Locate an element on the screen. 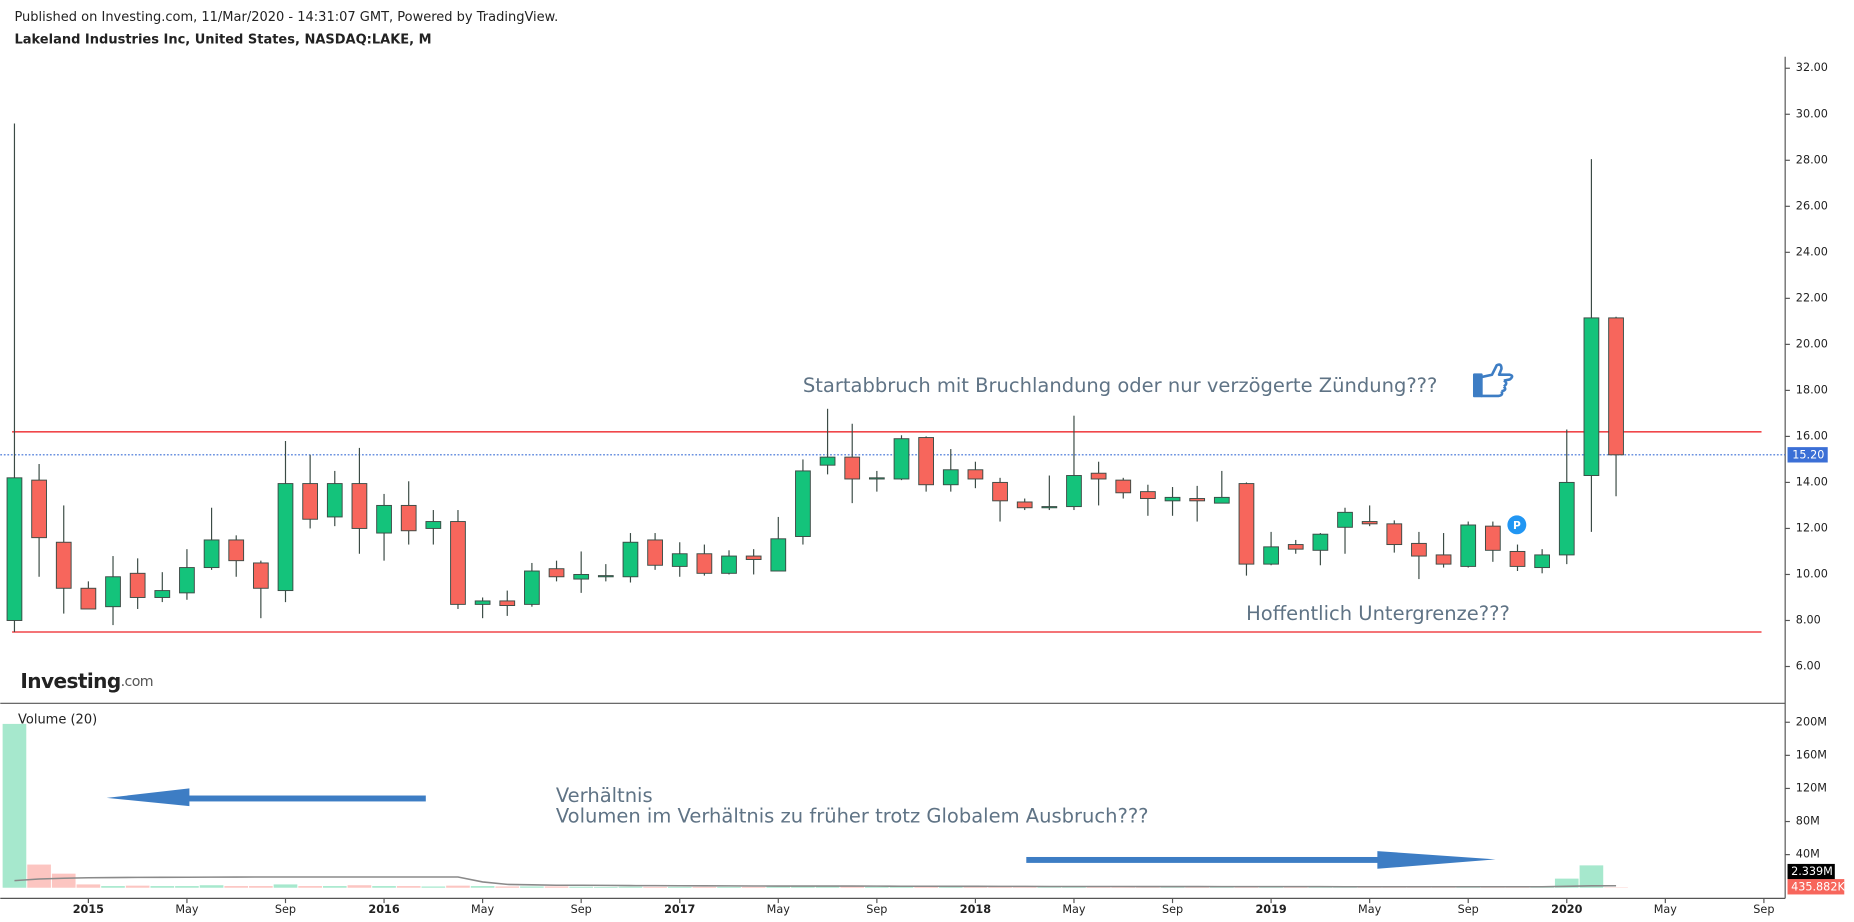 The height and width of the screenshot is (922, 1854). last-volume-box is located at coordinates (1816, 887).